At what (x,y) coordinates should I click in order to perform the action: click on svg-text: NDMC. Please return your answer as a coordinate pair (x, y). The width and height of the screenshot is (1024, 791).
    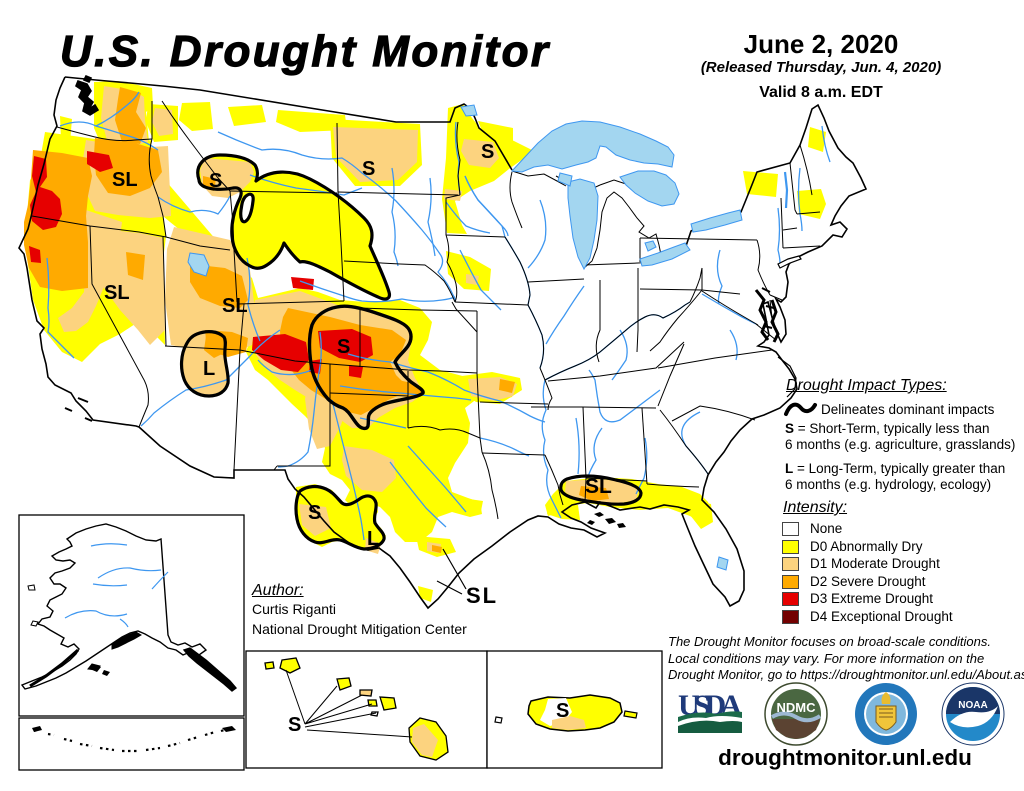
    Looking at the image, I should click on (797, 707).